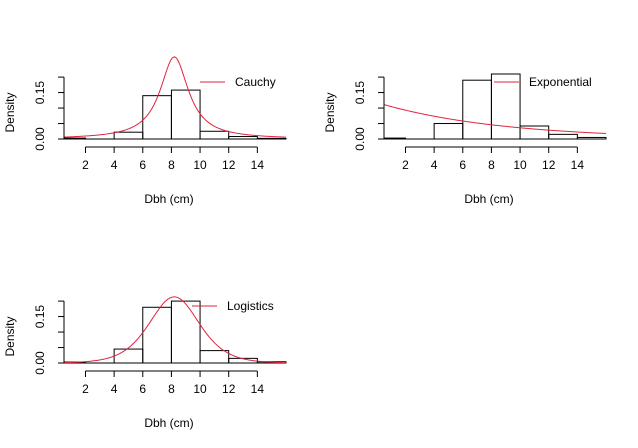 This screenshot has width=638, height=448. I want to click on legend: Cauchy, so click(238, 82).